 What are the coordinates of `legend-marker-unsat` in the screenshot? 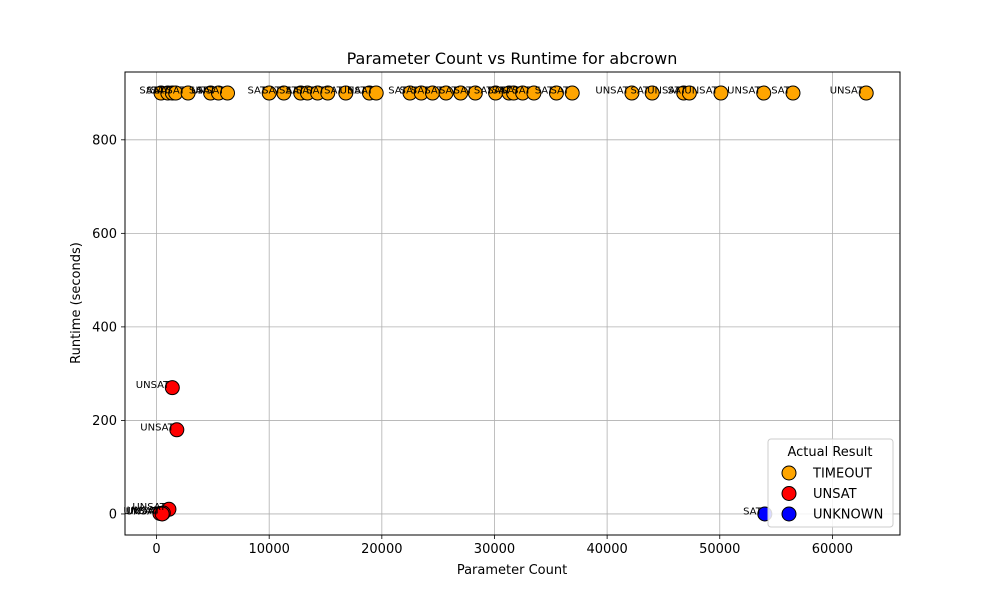 It's located at (789, 493).